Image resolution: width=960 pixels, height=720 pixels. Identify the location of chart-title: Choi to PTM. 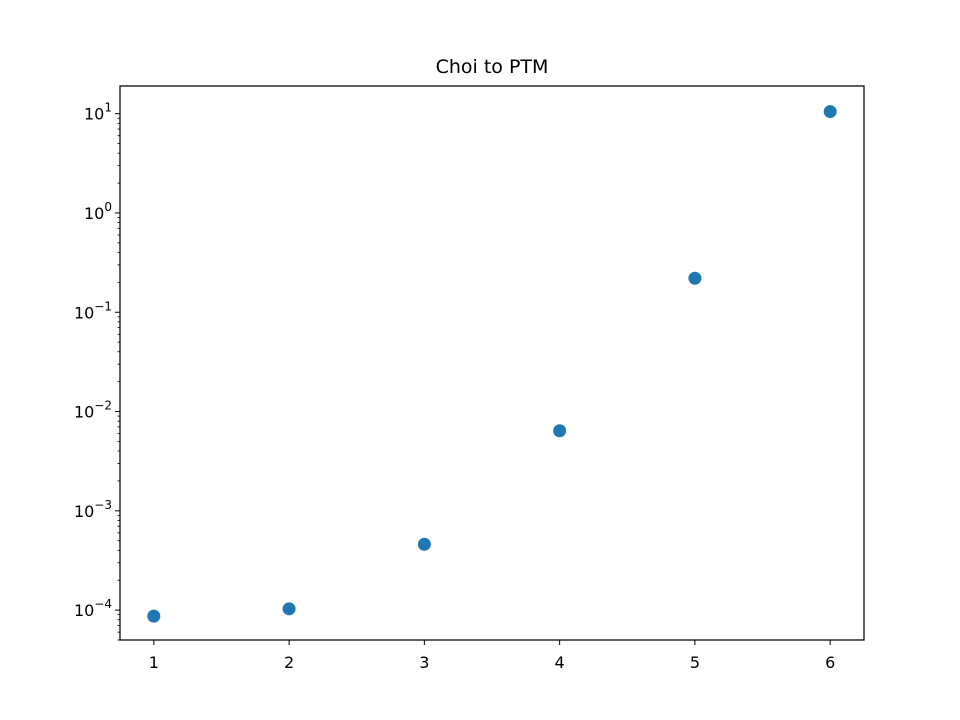
(492, 67).